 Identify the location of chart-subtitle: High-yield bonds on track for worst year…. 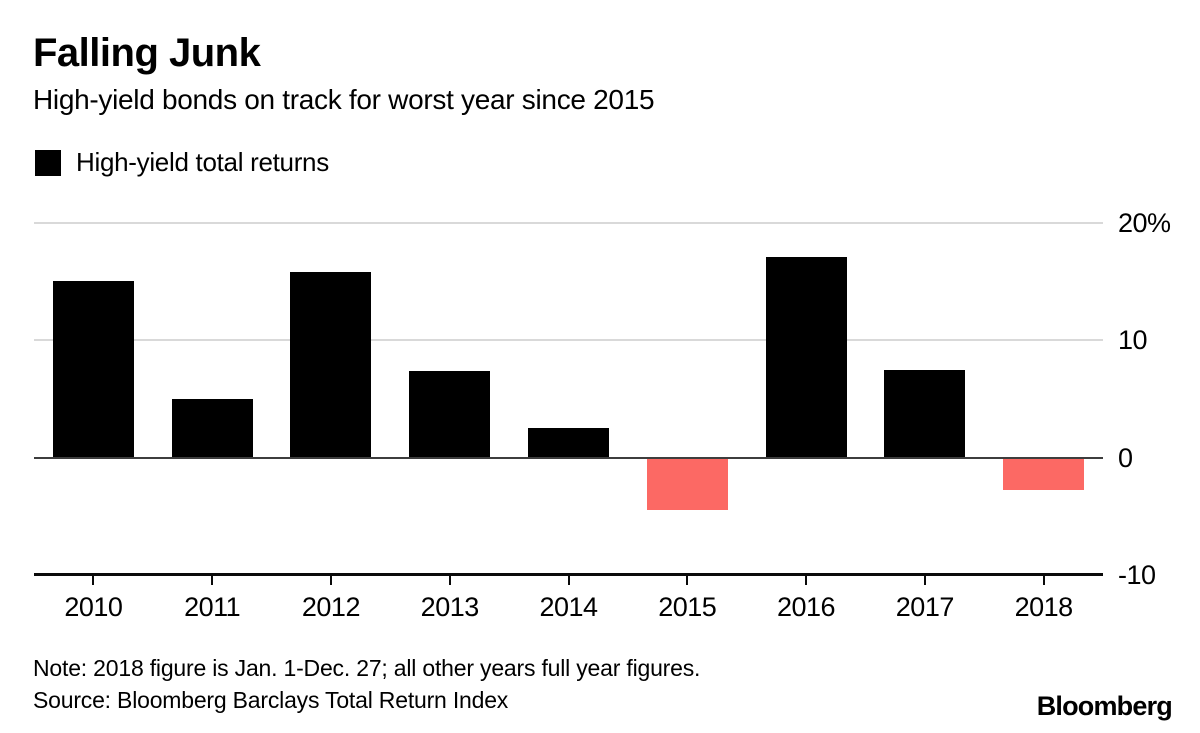
(344, 99).